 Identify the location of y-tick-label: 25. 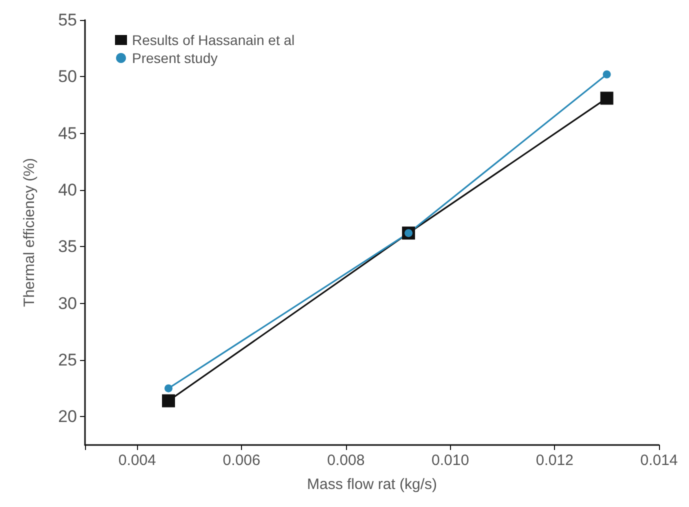
(67, 360).